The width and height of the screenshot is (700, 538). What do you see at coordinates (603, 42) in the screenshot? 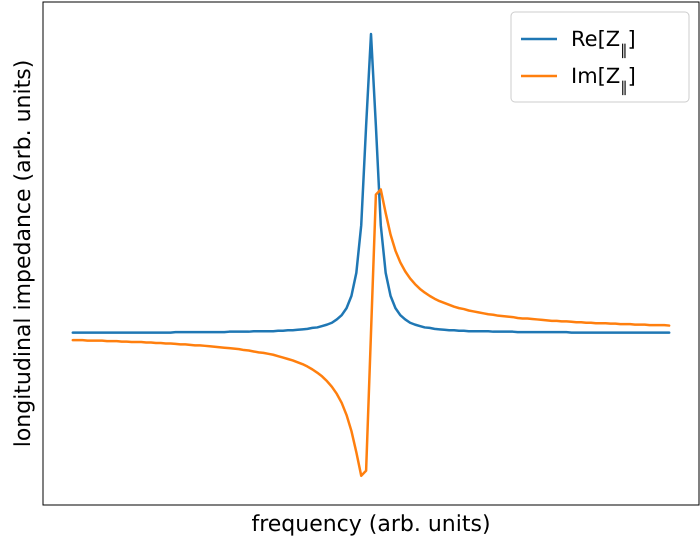
I see `legend-label: Re[Z$_{∥}$]` at bounding box center [603, 42].